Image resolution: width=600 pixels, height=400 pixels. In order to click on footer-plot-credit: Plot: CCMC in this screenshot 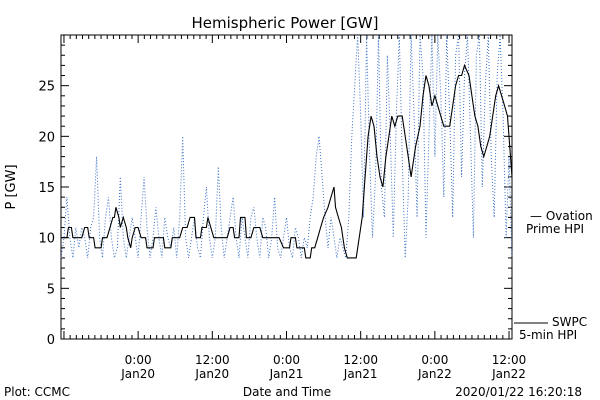, I will do `click(37, 392)`.